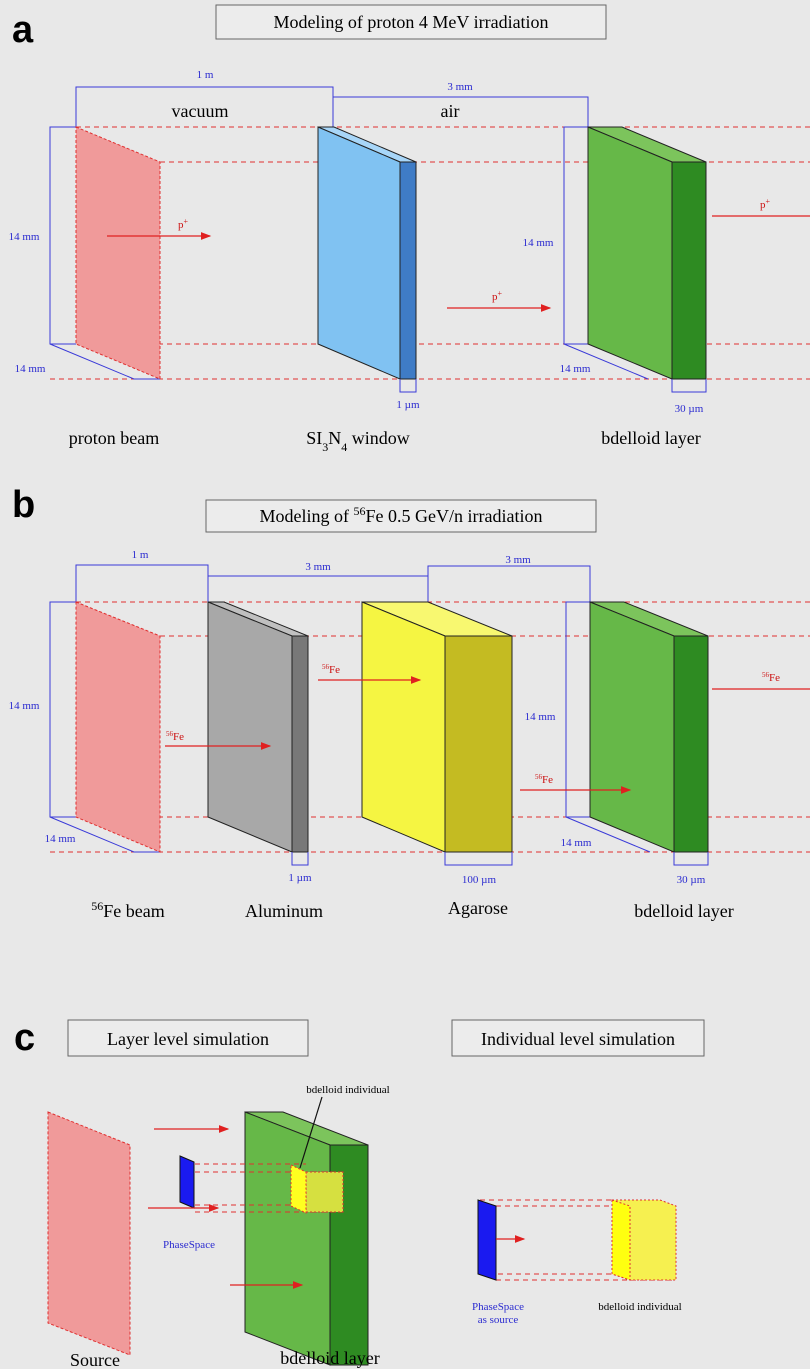 The width and height of the screenshot is (810, 1369). What do you see at coordinates (498, 1320) in the screenshot?
I see `phase-space-label: as source` at bounding box center [498, 1320].